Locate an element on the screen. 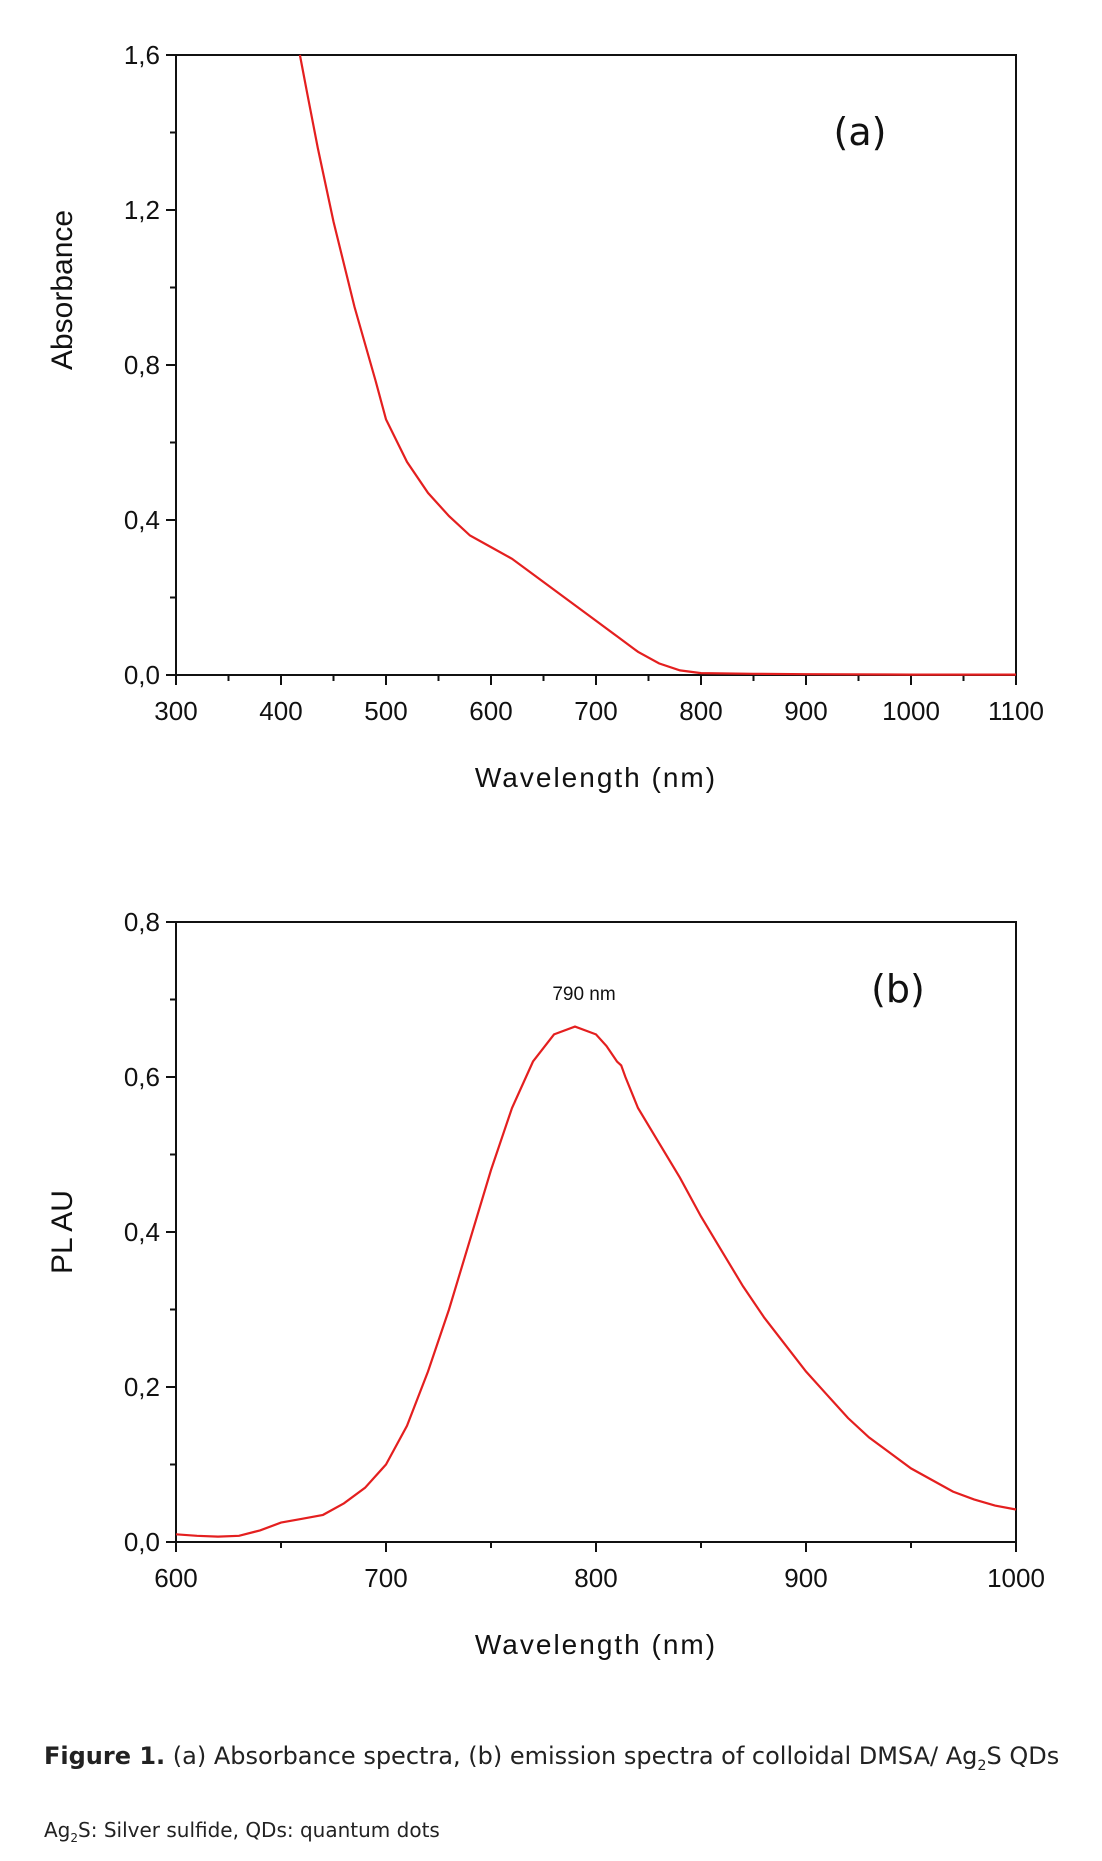  y-tick-label-a-3: 1,2 is located at coordinates (142, 210).